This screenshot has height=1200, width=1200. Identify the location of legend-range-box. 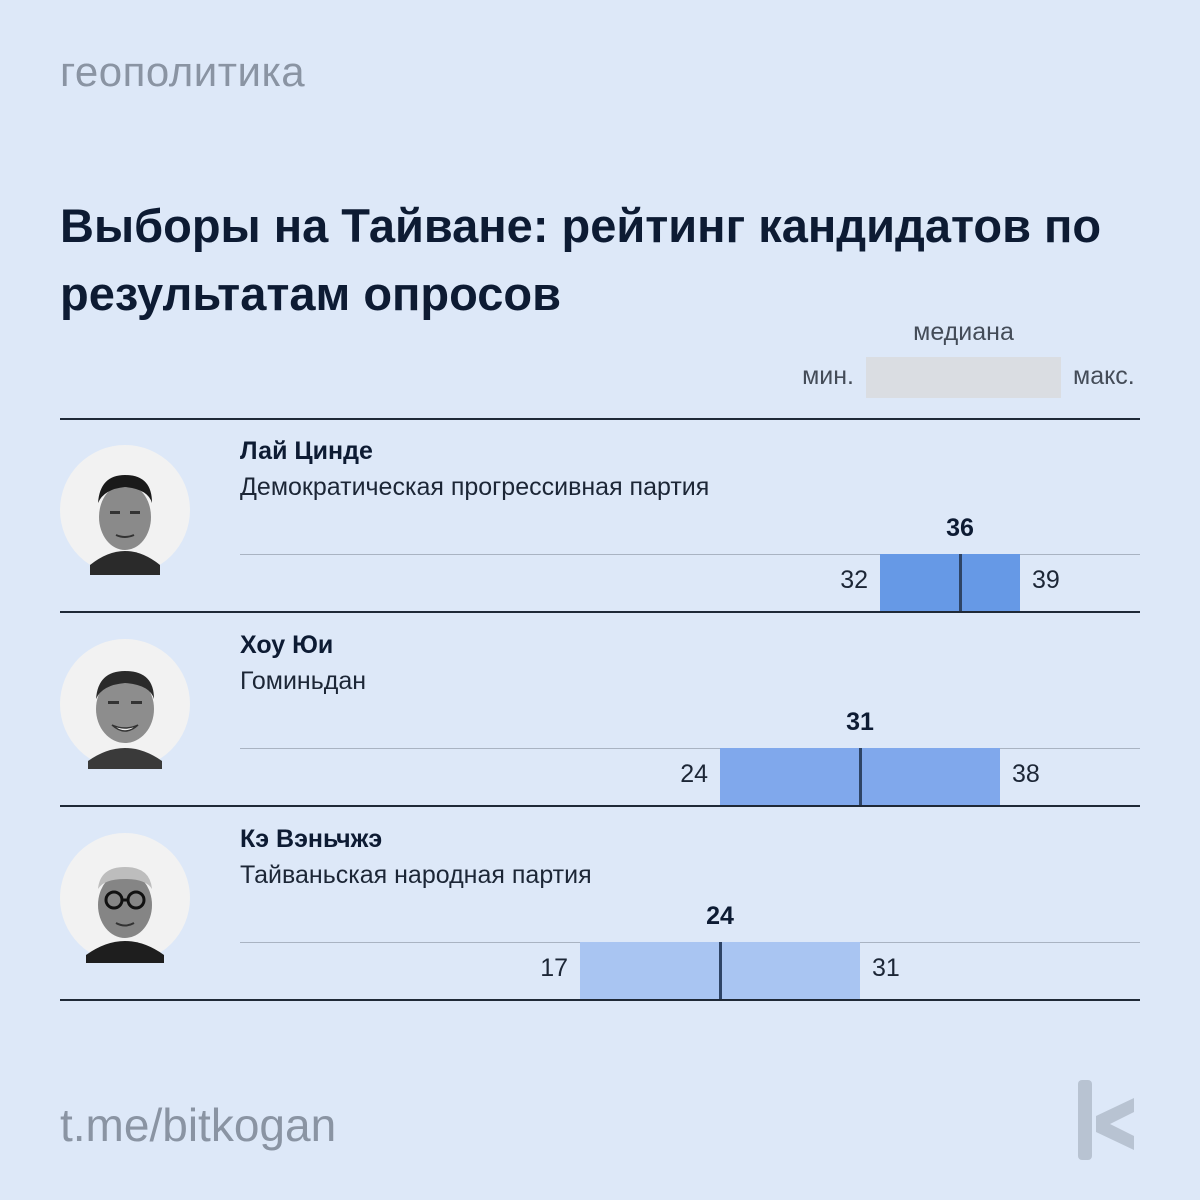
(963, 377).